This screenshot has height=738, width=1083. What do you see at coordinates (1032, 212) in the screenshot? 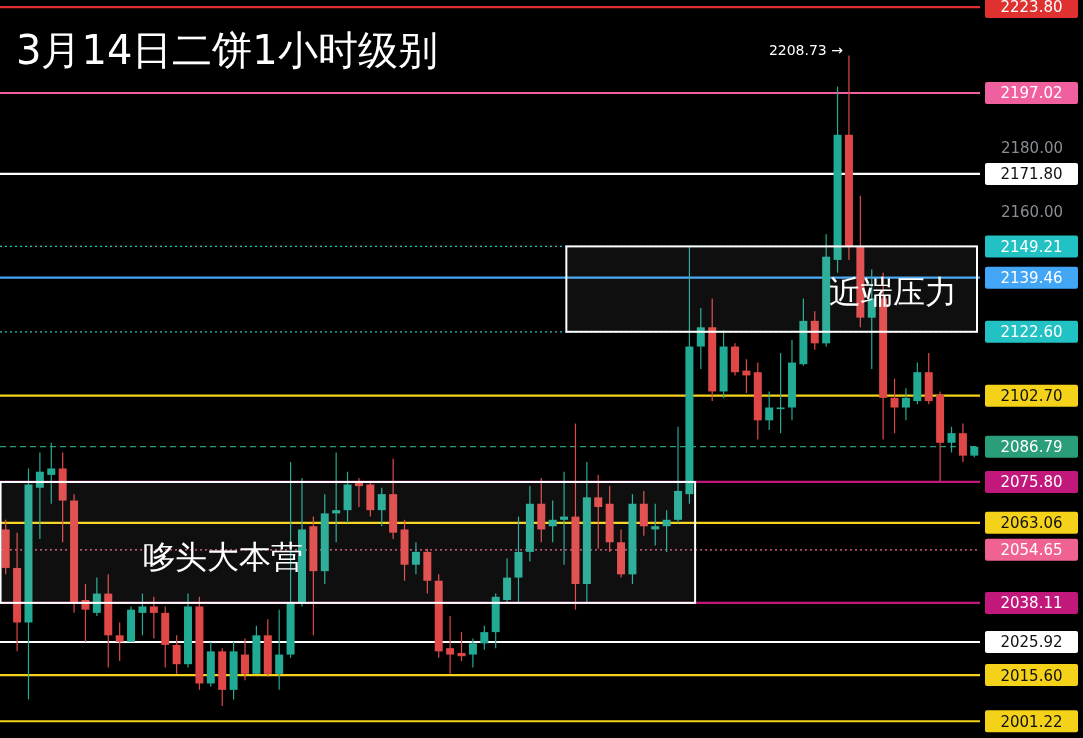
I see `y-tick-label: 2160.00` at bounding box center [1032, 212].